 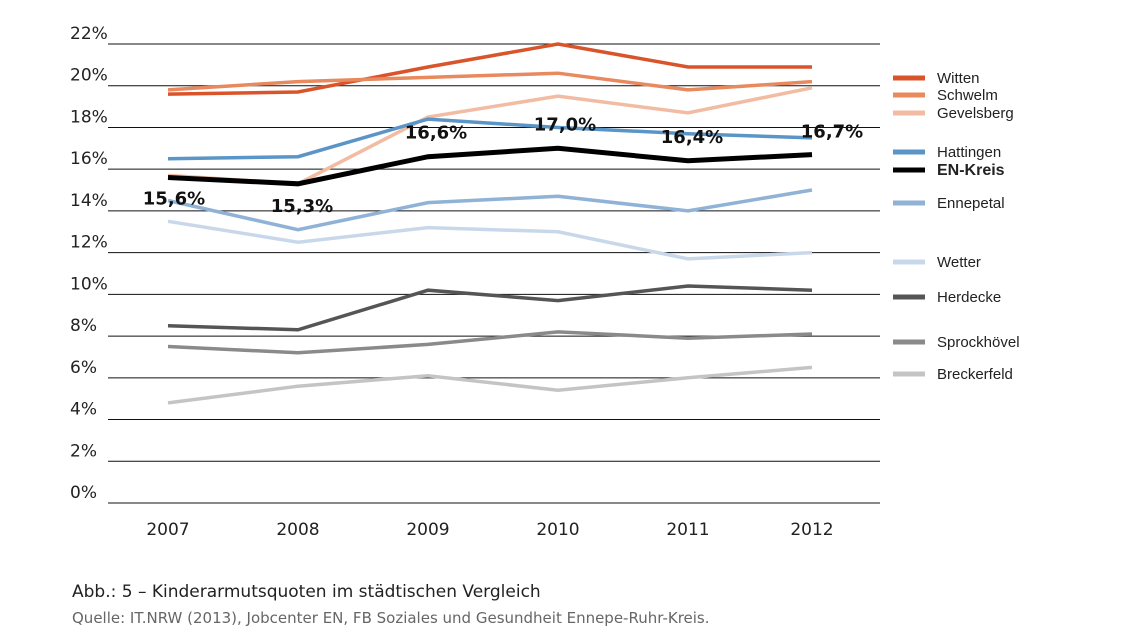 What do you see at coordinates (174, 199) in the screenshot?
I see `data-label: 15,6%` at bounding box center [174, 199].